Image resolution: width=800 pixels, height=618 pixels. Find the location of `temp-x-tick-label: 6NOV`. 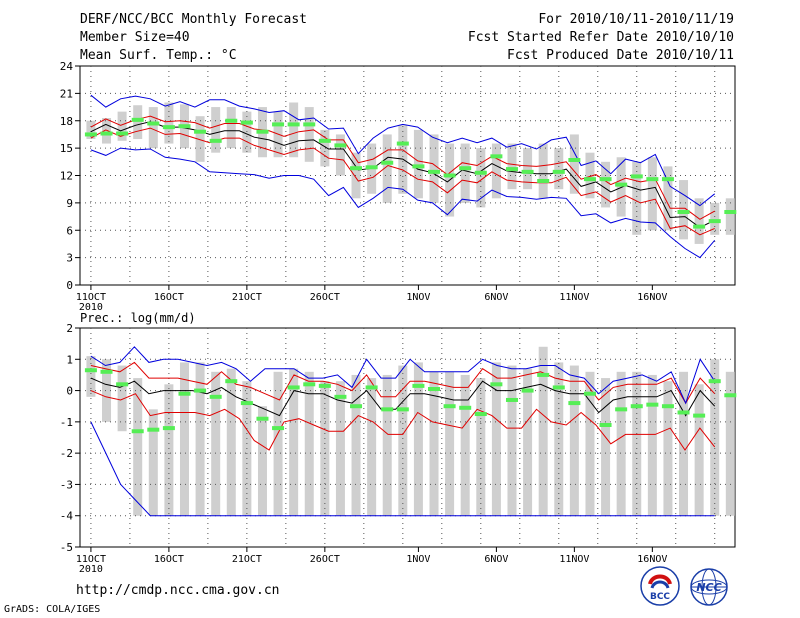

temp-x-tick-label: 6NOV is located at coordinates (496, 297).